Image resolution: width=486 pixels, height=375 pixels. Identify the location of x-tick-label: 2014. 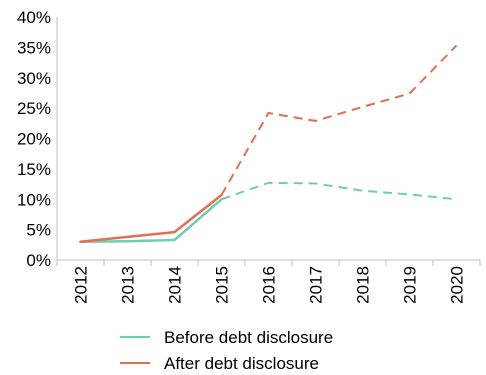
(175, 285).